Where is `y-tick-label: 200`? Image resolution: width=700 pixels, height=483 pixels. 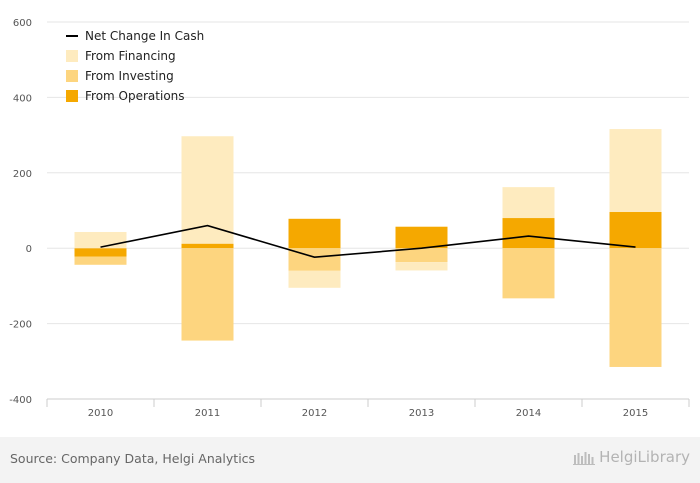 y-tick-label: 200 is located at coordinates (22, 174).